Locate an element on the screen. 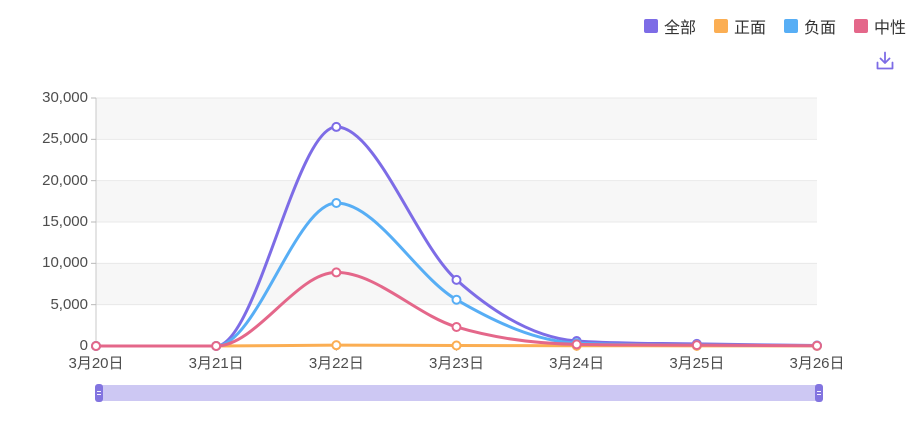  legend-label-neutral: 中性 is located at coordinates (889, 28).